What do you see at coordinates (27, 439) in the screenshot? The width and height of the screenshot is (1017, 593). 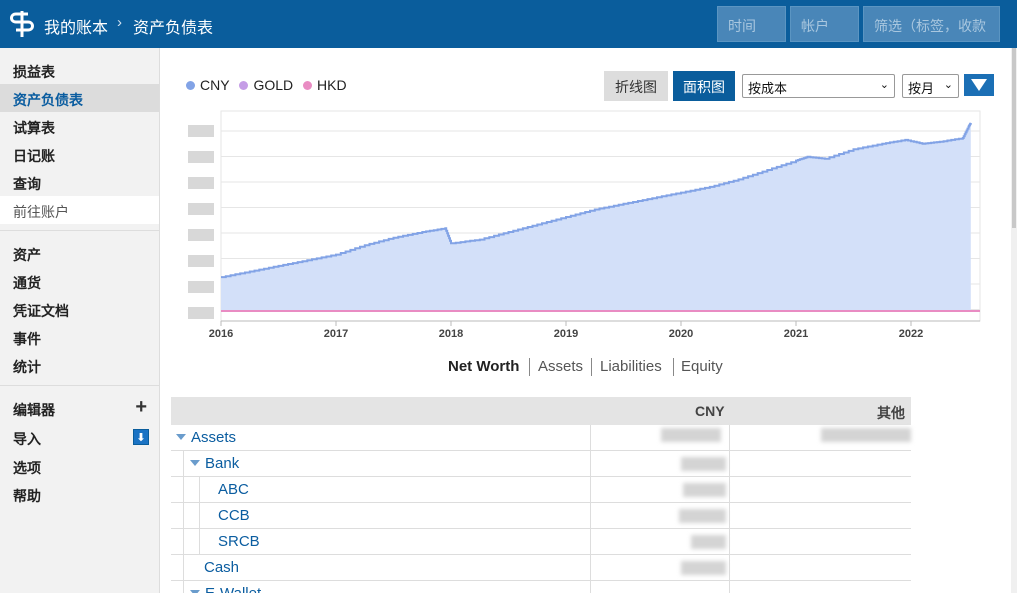 I see `nav-import-label: 导入` at bounding box center [27, 439].